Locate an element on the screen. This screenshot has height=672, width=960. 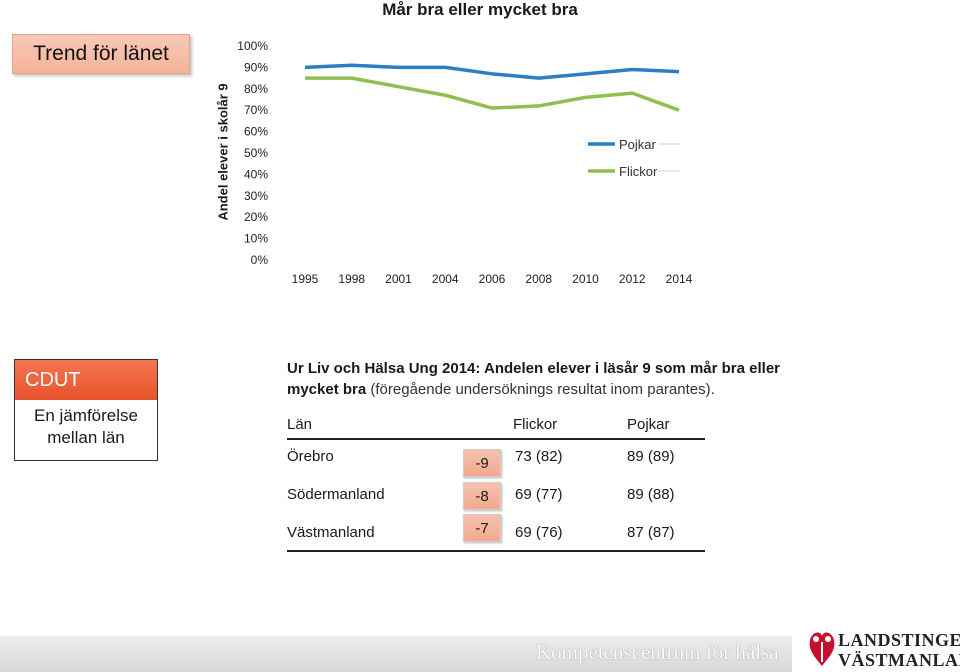
series-line-flickor is located at coordinates (492, 94).